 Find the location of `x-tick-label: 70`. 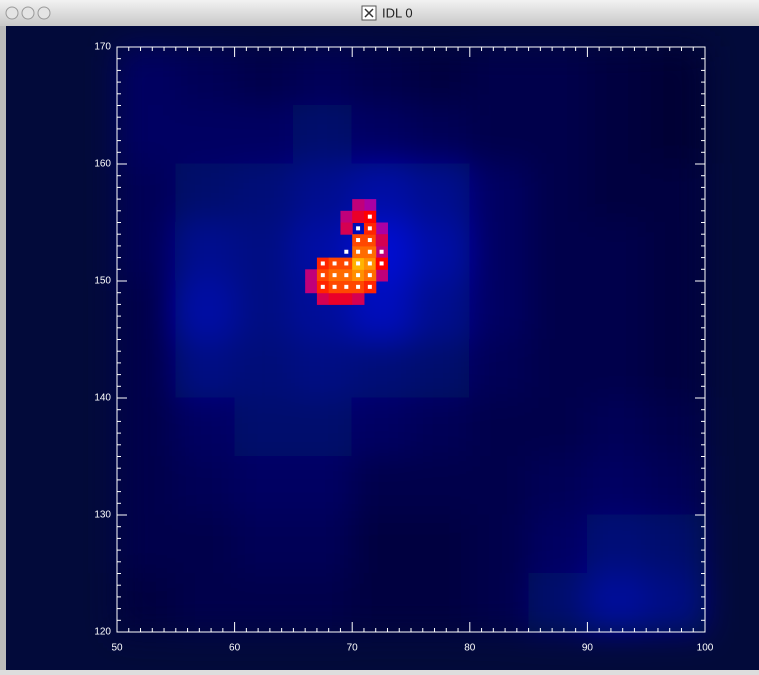

x-tick-label: 70 is located at coordinates (353, 648).